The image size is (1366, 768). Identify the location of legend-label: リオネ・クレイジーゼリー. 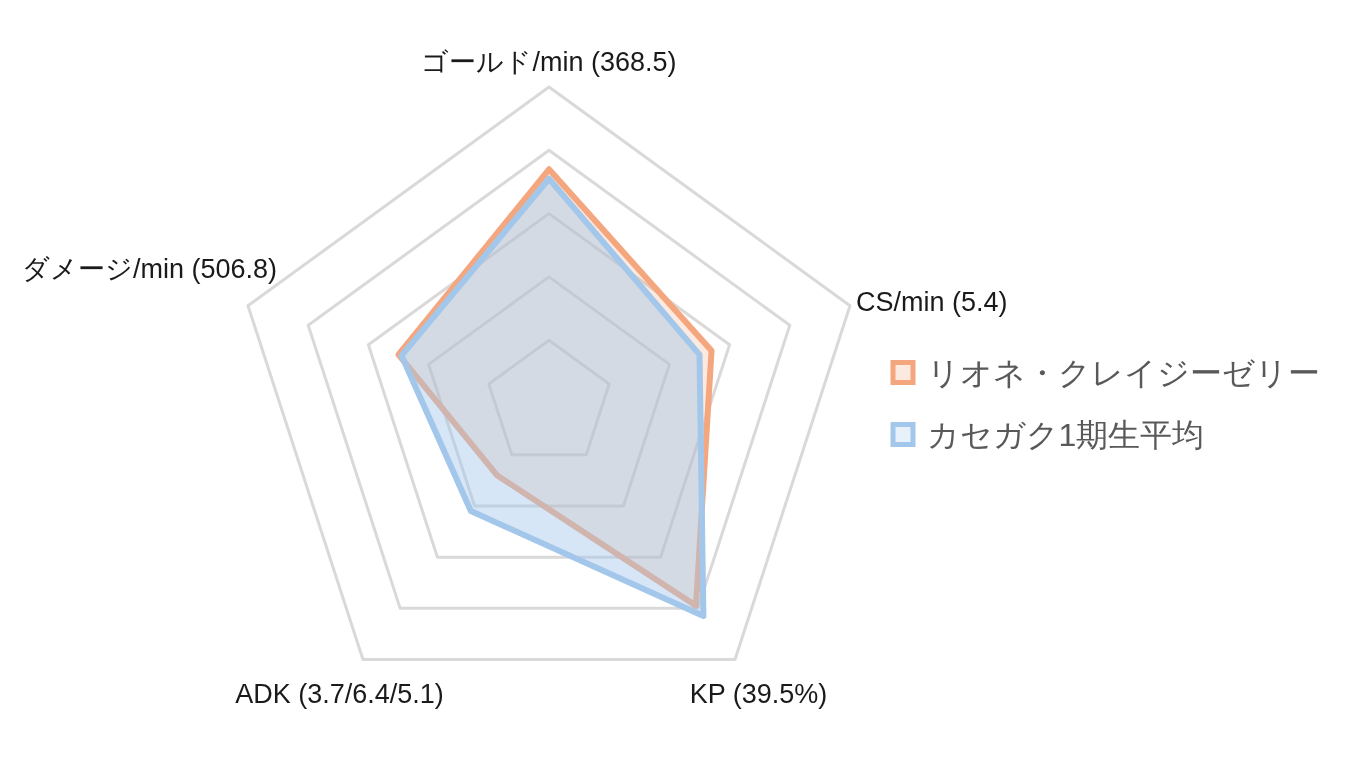
(1123, 372).